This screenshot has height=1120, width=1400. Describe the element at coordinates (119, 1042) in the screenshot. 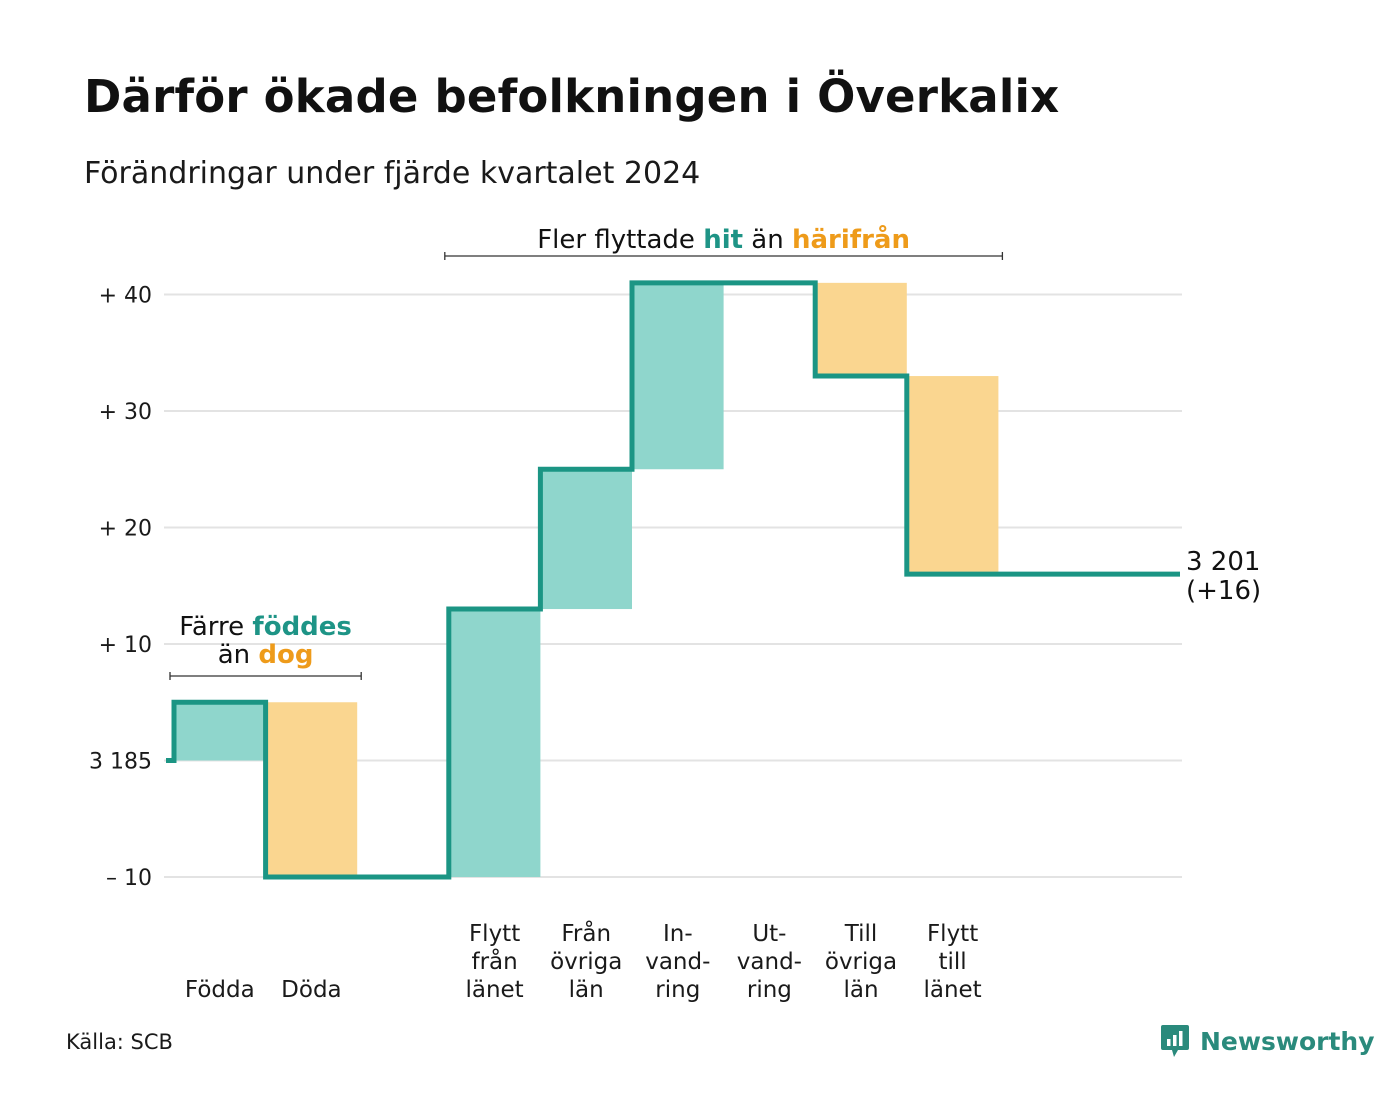

I see `source-note: Källa: SCB` at that location.